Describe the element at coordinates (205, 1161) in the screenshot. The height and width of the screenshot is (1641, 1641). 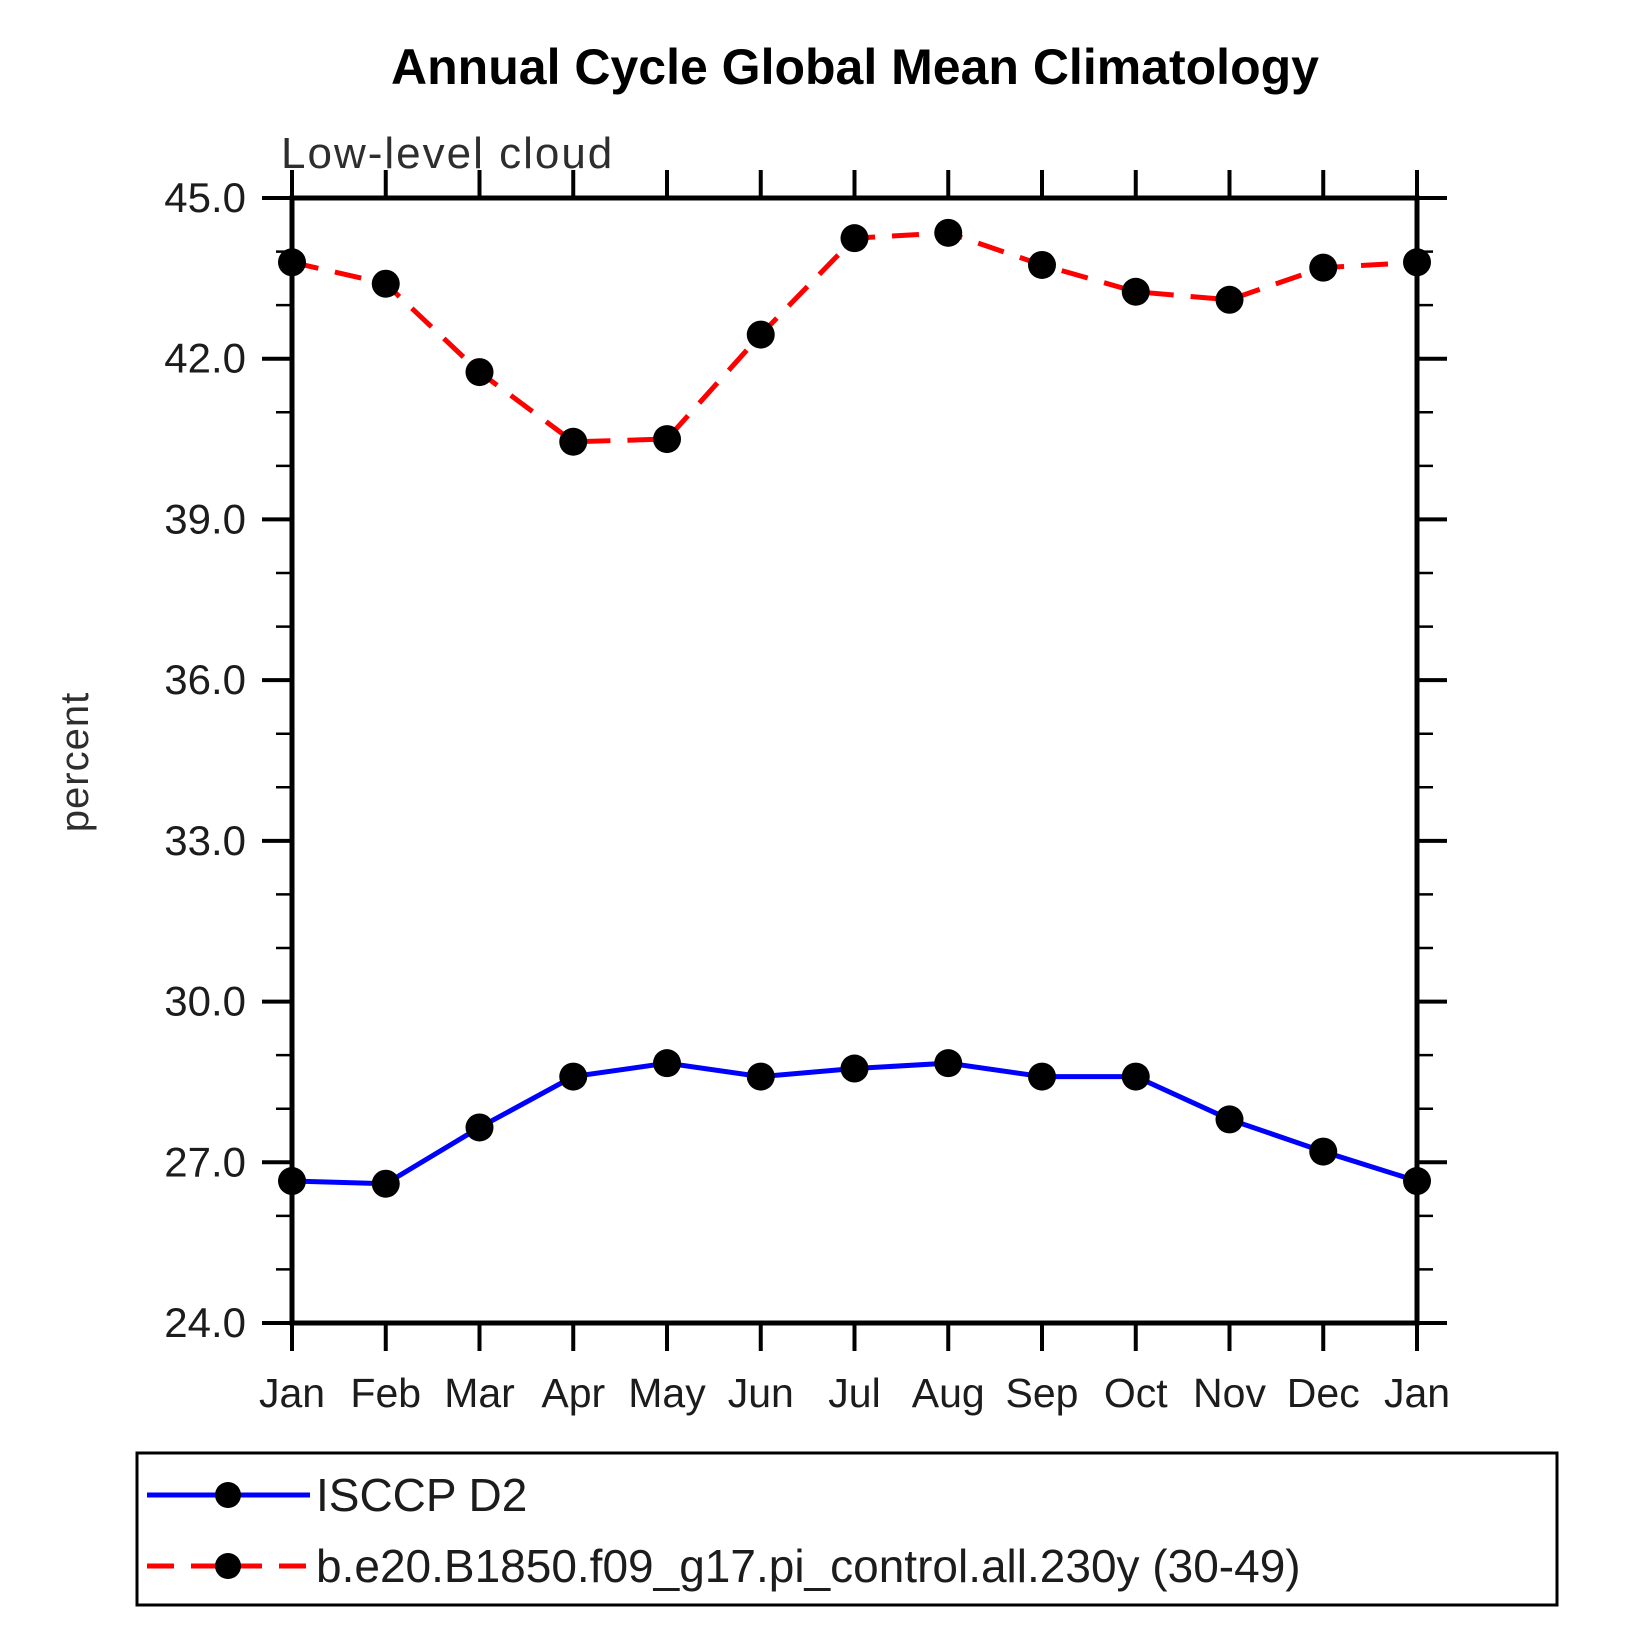
I see `y-tick-label: 27.0` at that location.